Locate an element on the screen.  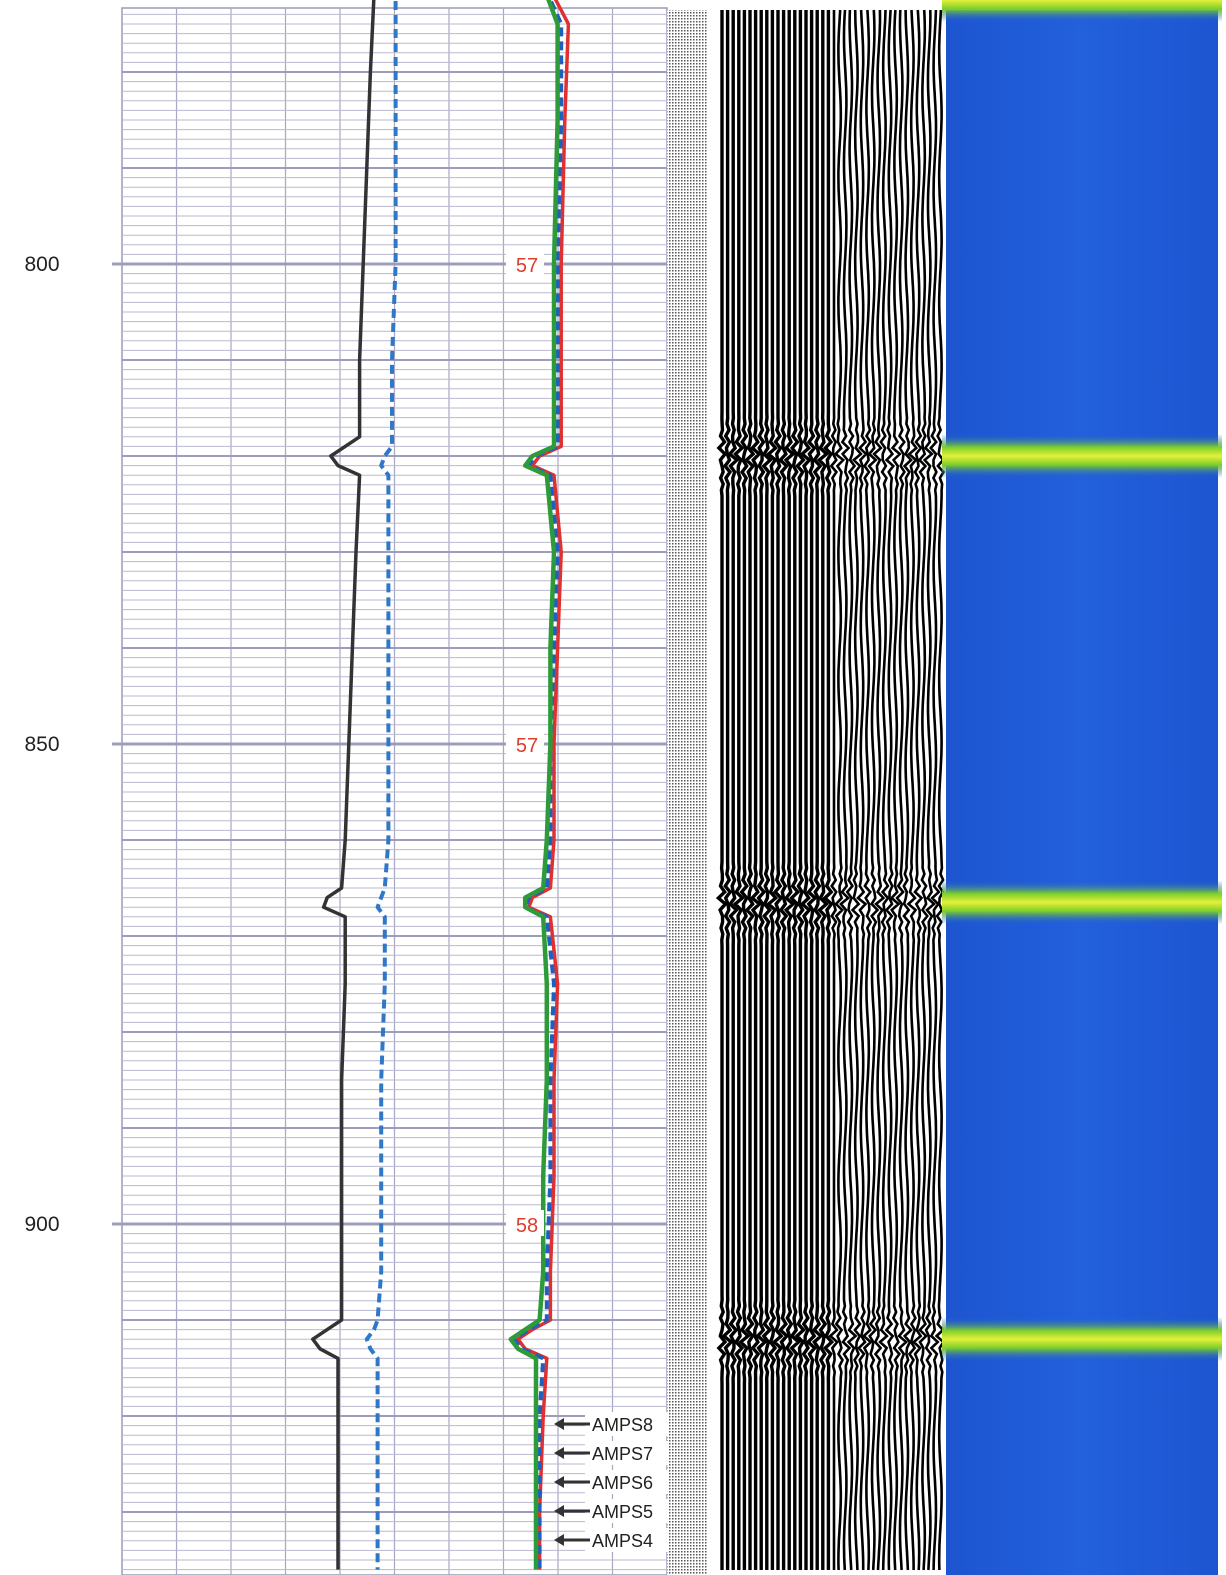
depth-label: 900 is located at coordinates (41, 1224).